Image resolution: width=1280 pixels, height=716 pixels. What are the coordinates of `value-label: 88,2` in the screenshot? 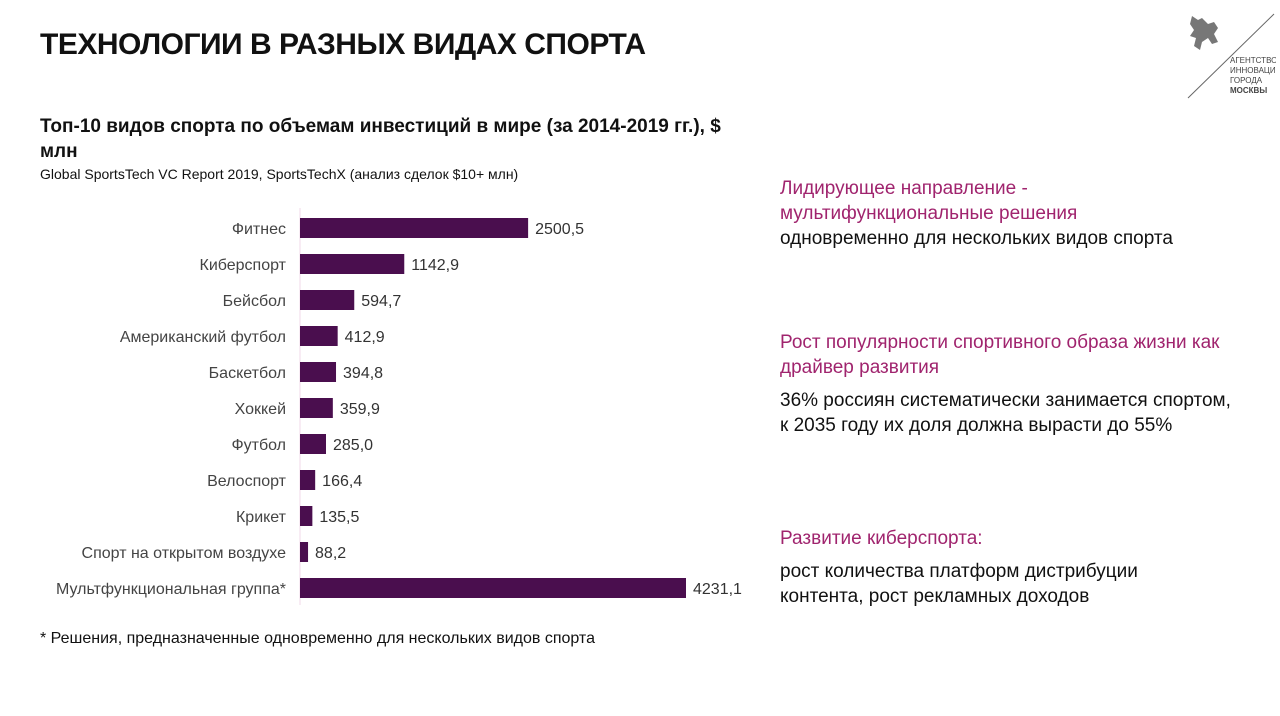 It's located at (330, 553).